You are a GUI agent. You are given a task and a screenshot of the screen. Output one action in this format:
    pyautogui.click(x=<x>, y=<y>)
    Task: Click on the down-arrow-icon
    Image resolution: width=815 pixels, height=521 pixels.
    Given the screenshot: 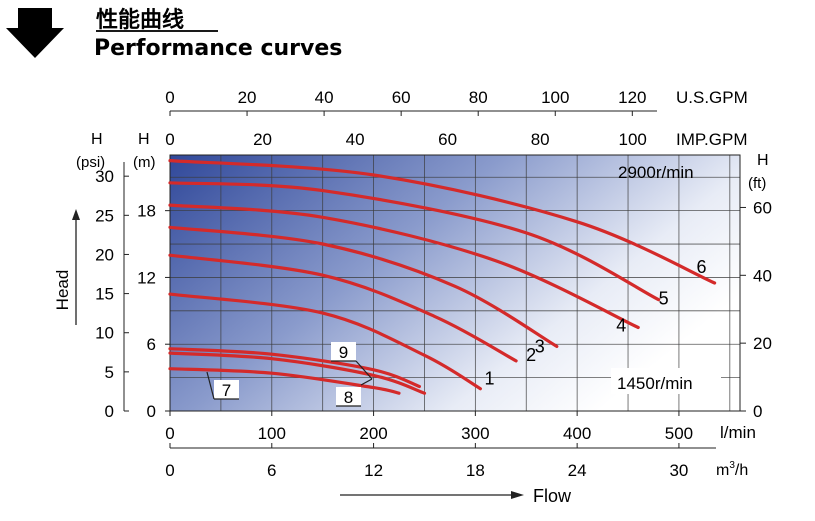 What is the action you would take?
    pyautogui.click(x=35, y=33)
    